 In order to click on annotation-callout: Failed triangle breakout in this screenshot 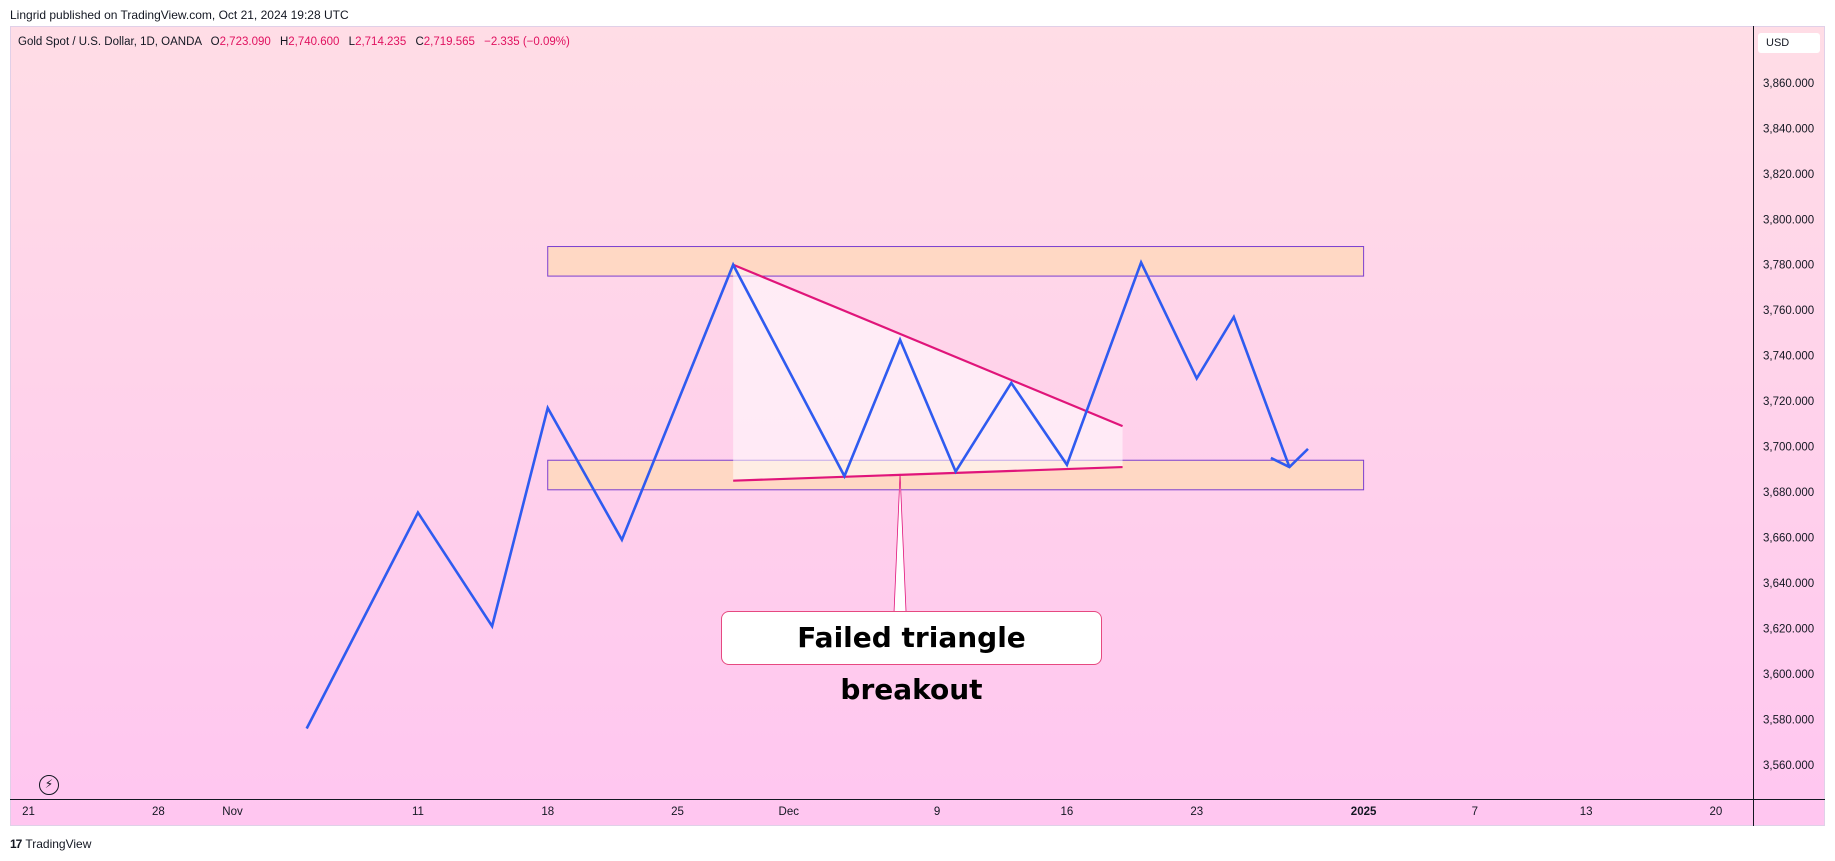, I will do `click(911, 658)`.